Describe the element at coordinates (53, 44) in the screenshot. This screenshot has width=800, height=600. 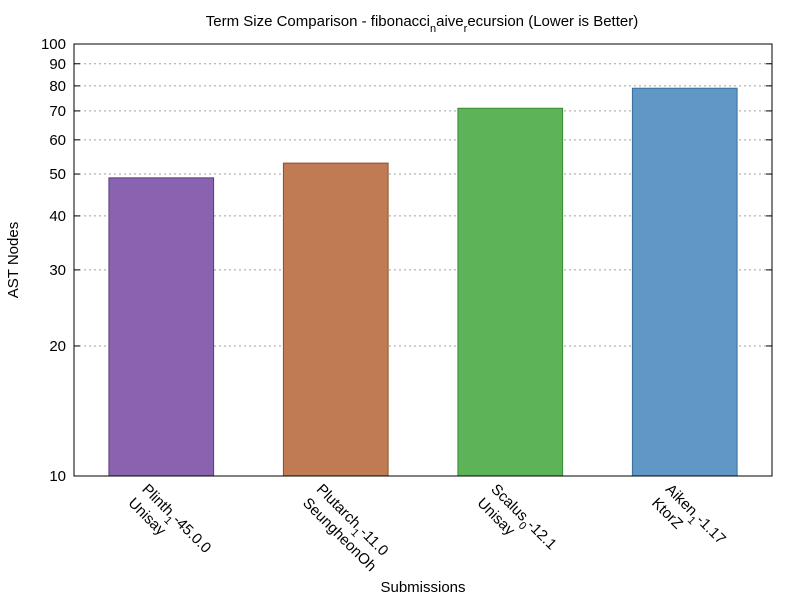
I see `y-tick-label: 100` at that location.